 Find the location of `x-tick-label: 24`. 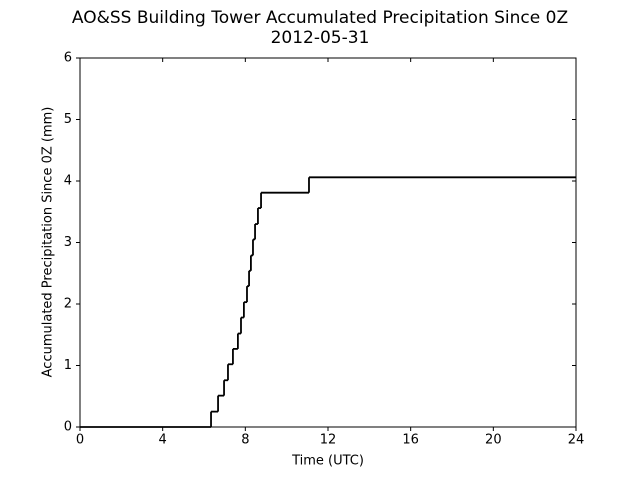

x-tick-label: 24 is located at coordinates (576, 440).